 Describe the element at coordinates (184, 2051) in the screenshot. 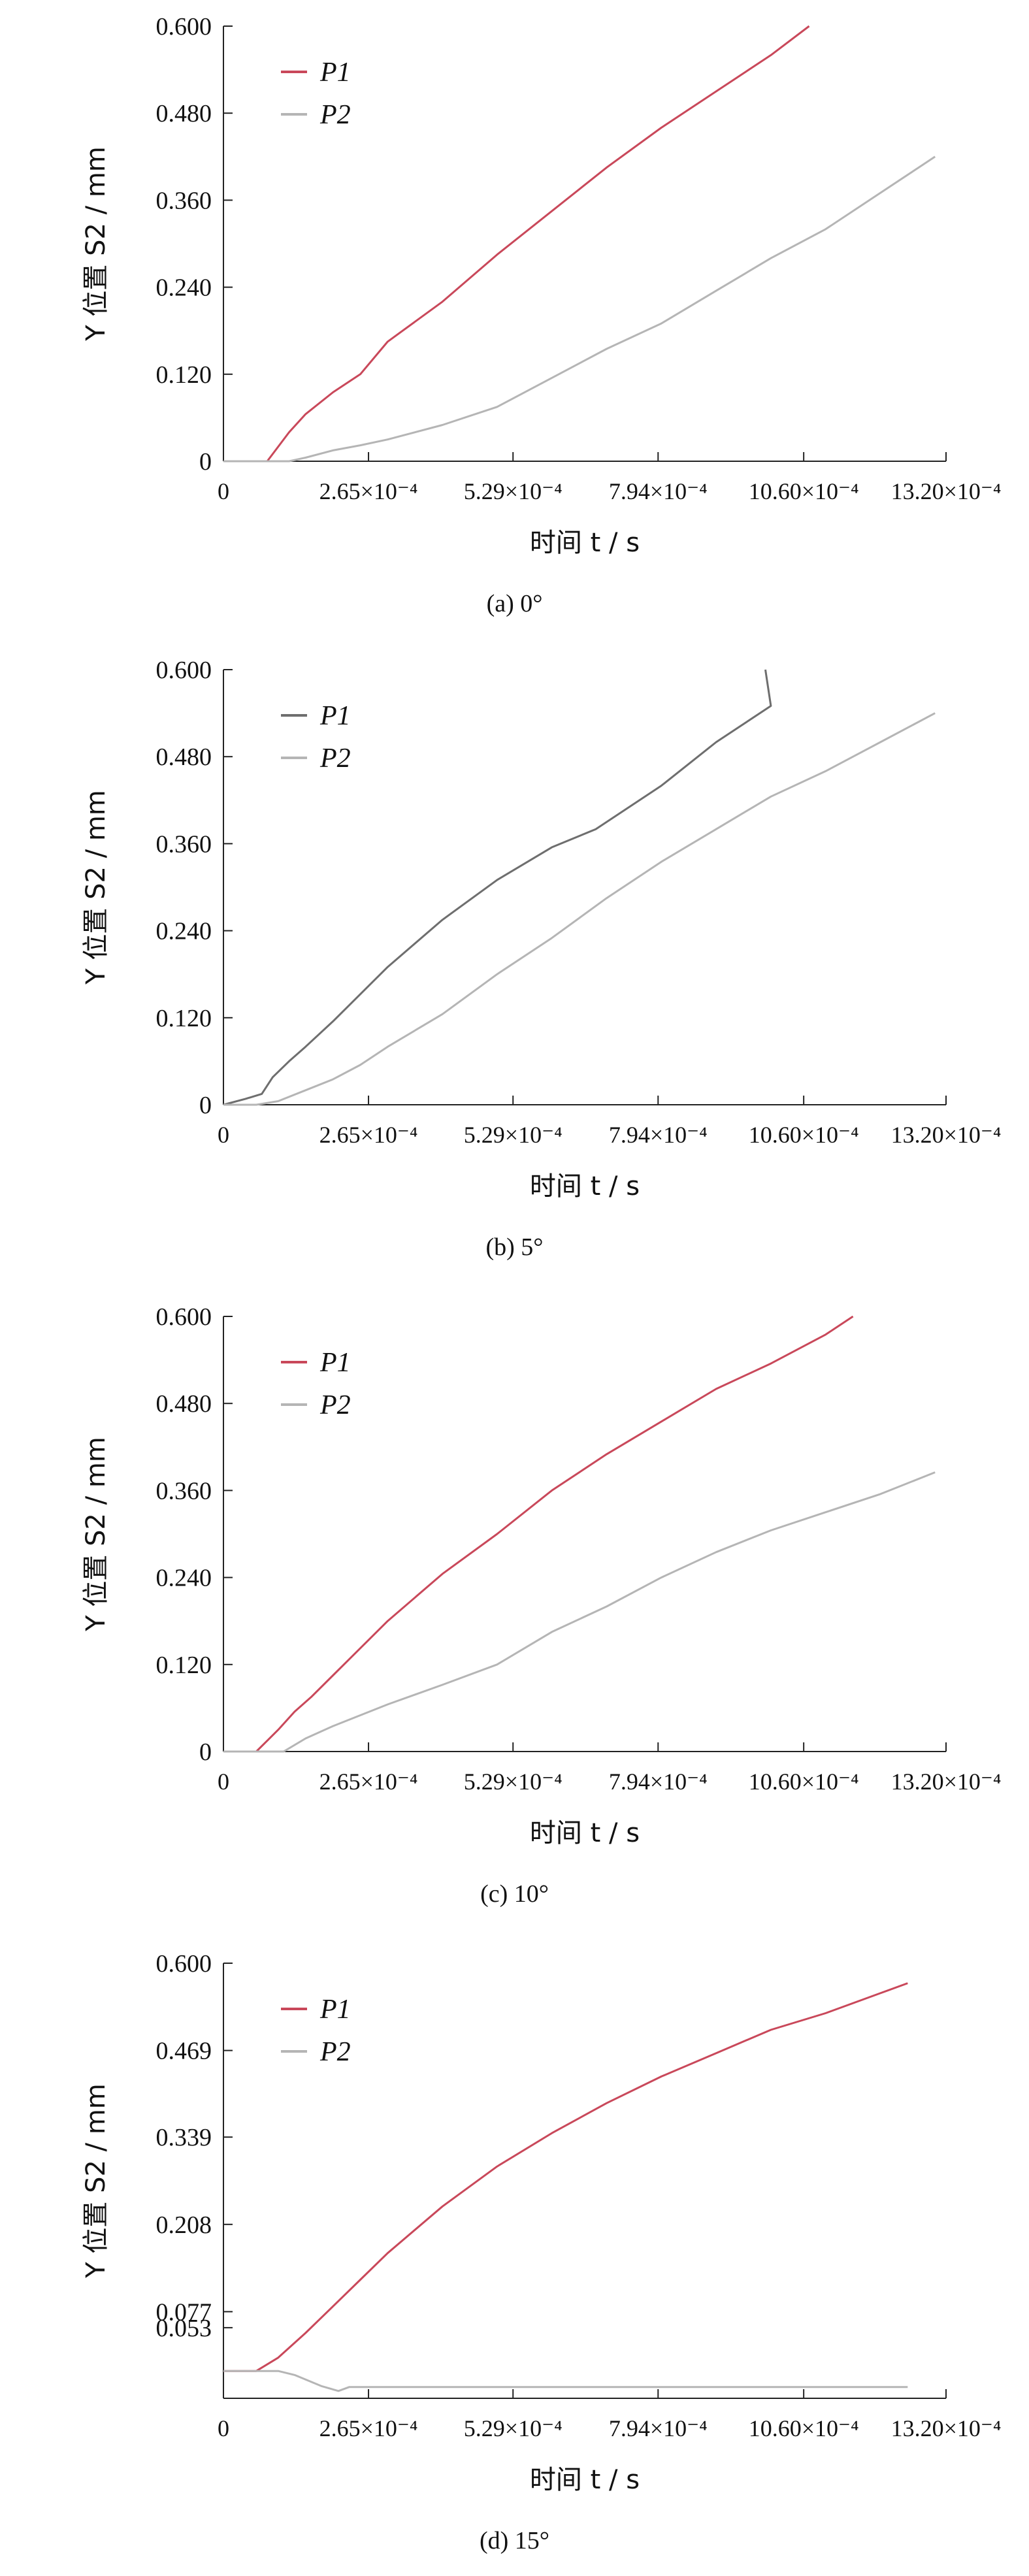

I see `y-tick-label: 0.469` at that location.